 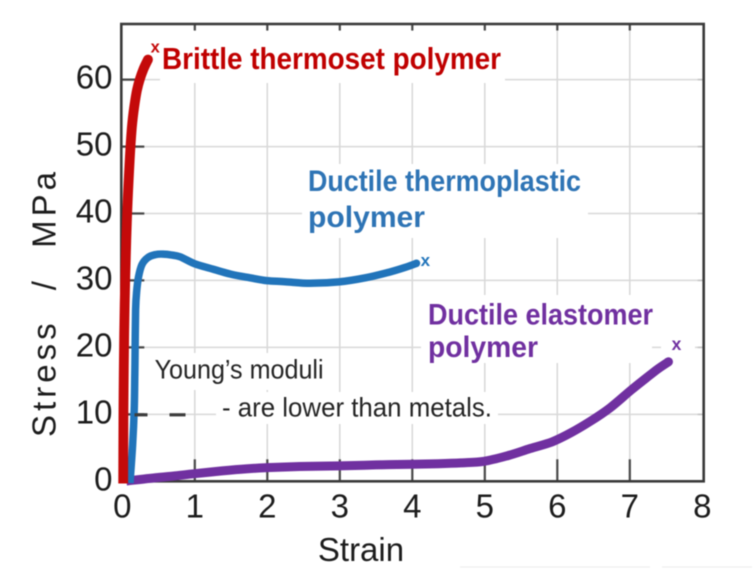 I want to click on svg-text: Ductile elastomer, so click(x=540, y=315).